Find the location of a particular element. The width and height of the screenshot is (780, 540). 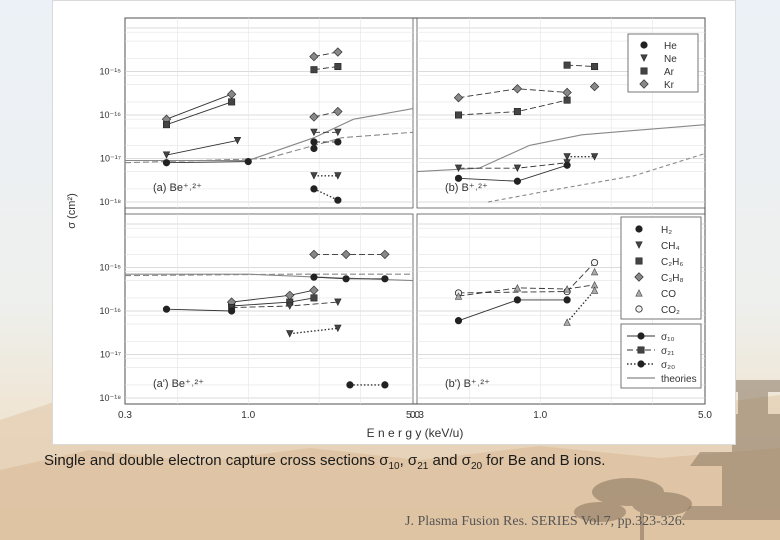

y-axis-label: σ (cm²) is located at coordinates (72, 211).